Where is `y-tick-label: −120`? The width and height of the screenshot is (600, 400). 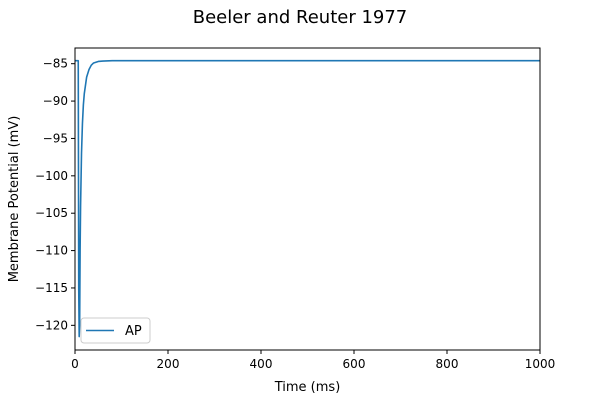 y-tick-label: −120 is located at coordinates (51, 325).